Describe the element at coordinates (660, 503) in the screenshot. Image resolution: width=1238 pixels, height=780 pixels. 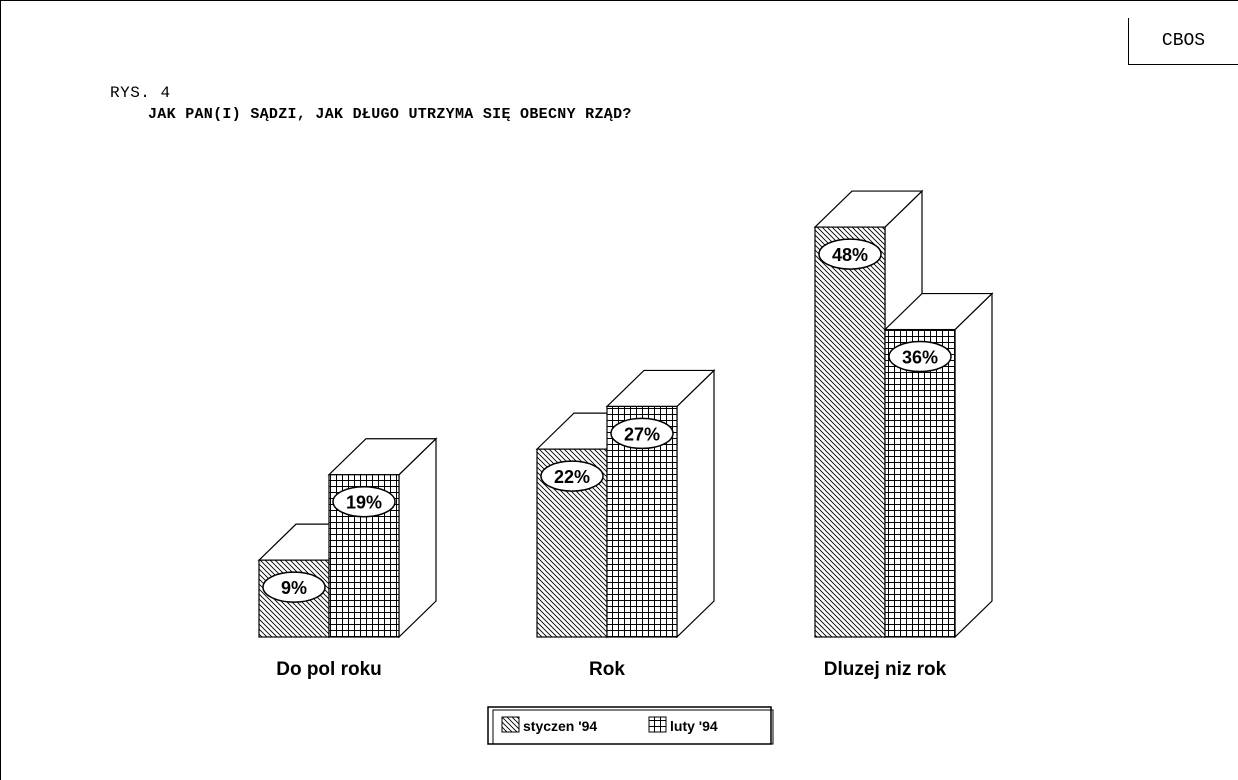
I see `bar-luty-1: 27%` at that location.